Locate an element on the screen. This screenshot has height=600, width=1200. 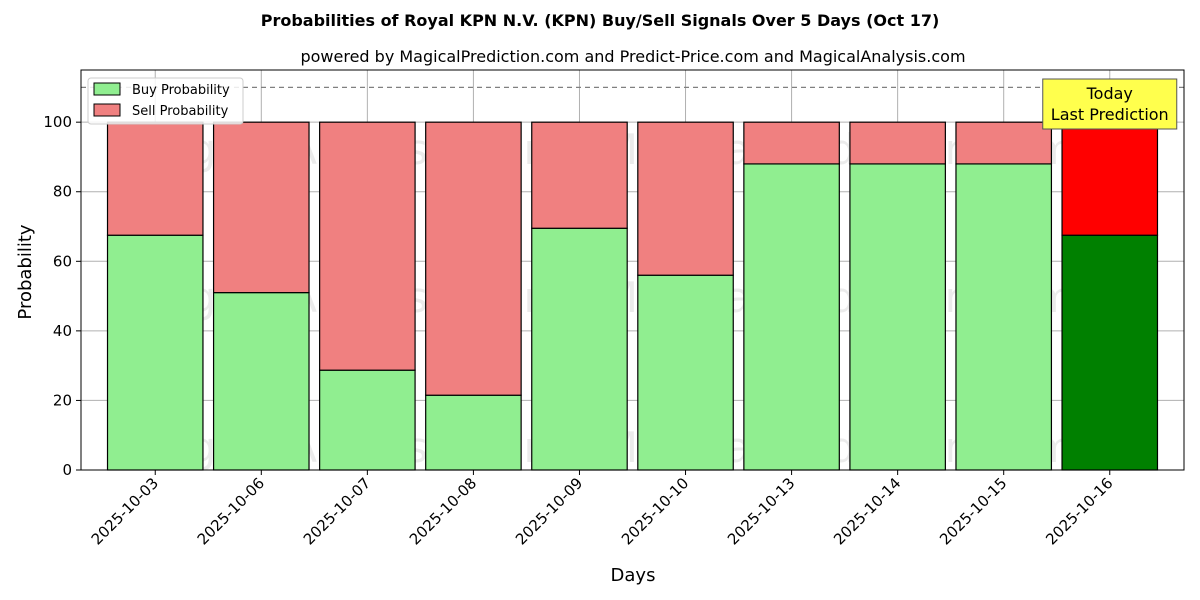
x-tick-label: 2025-10-08 is located at coordinates (443, 511).